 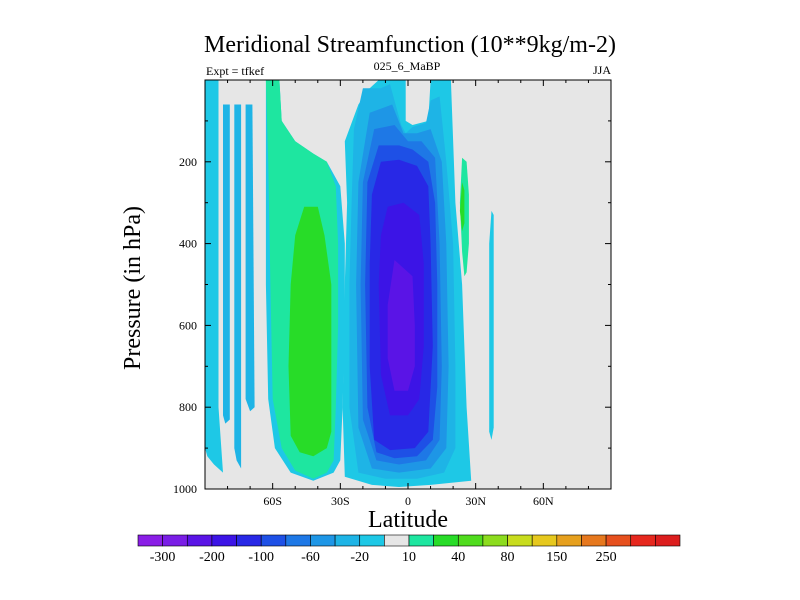 What do you see at coordinates (188, 407) in the screenshot?
I see `y-tick-label: 800` at bounding box center [188, 407].